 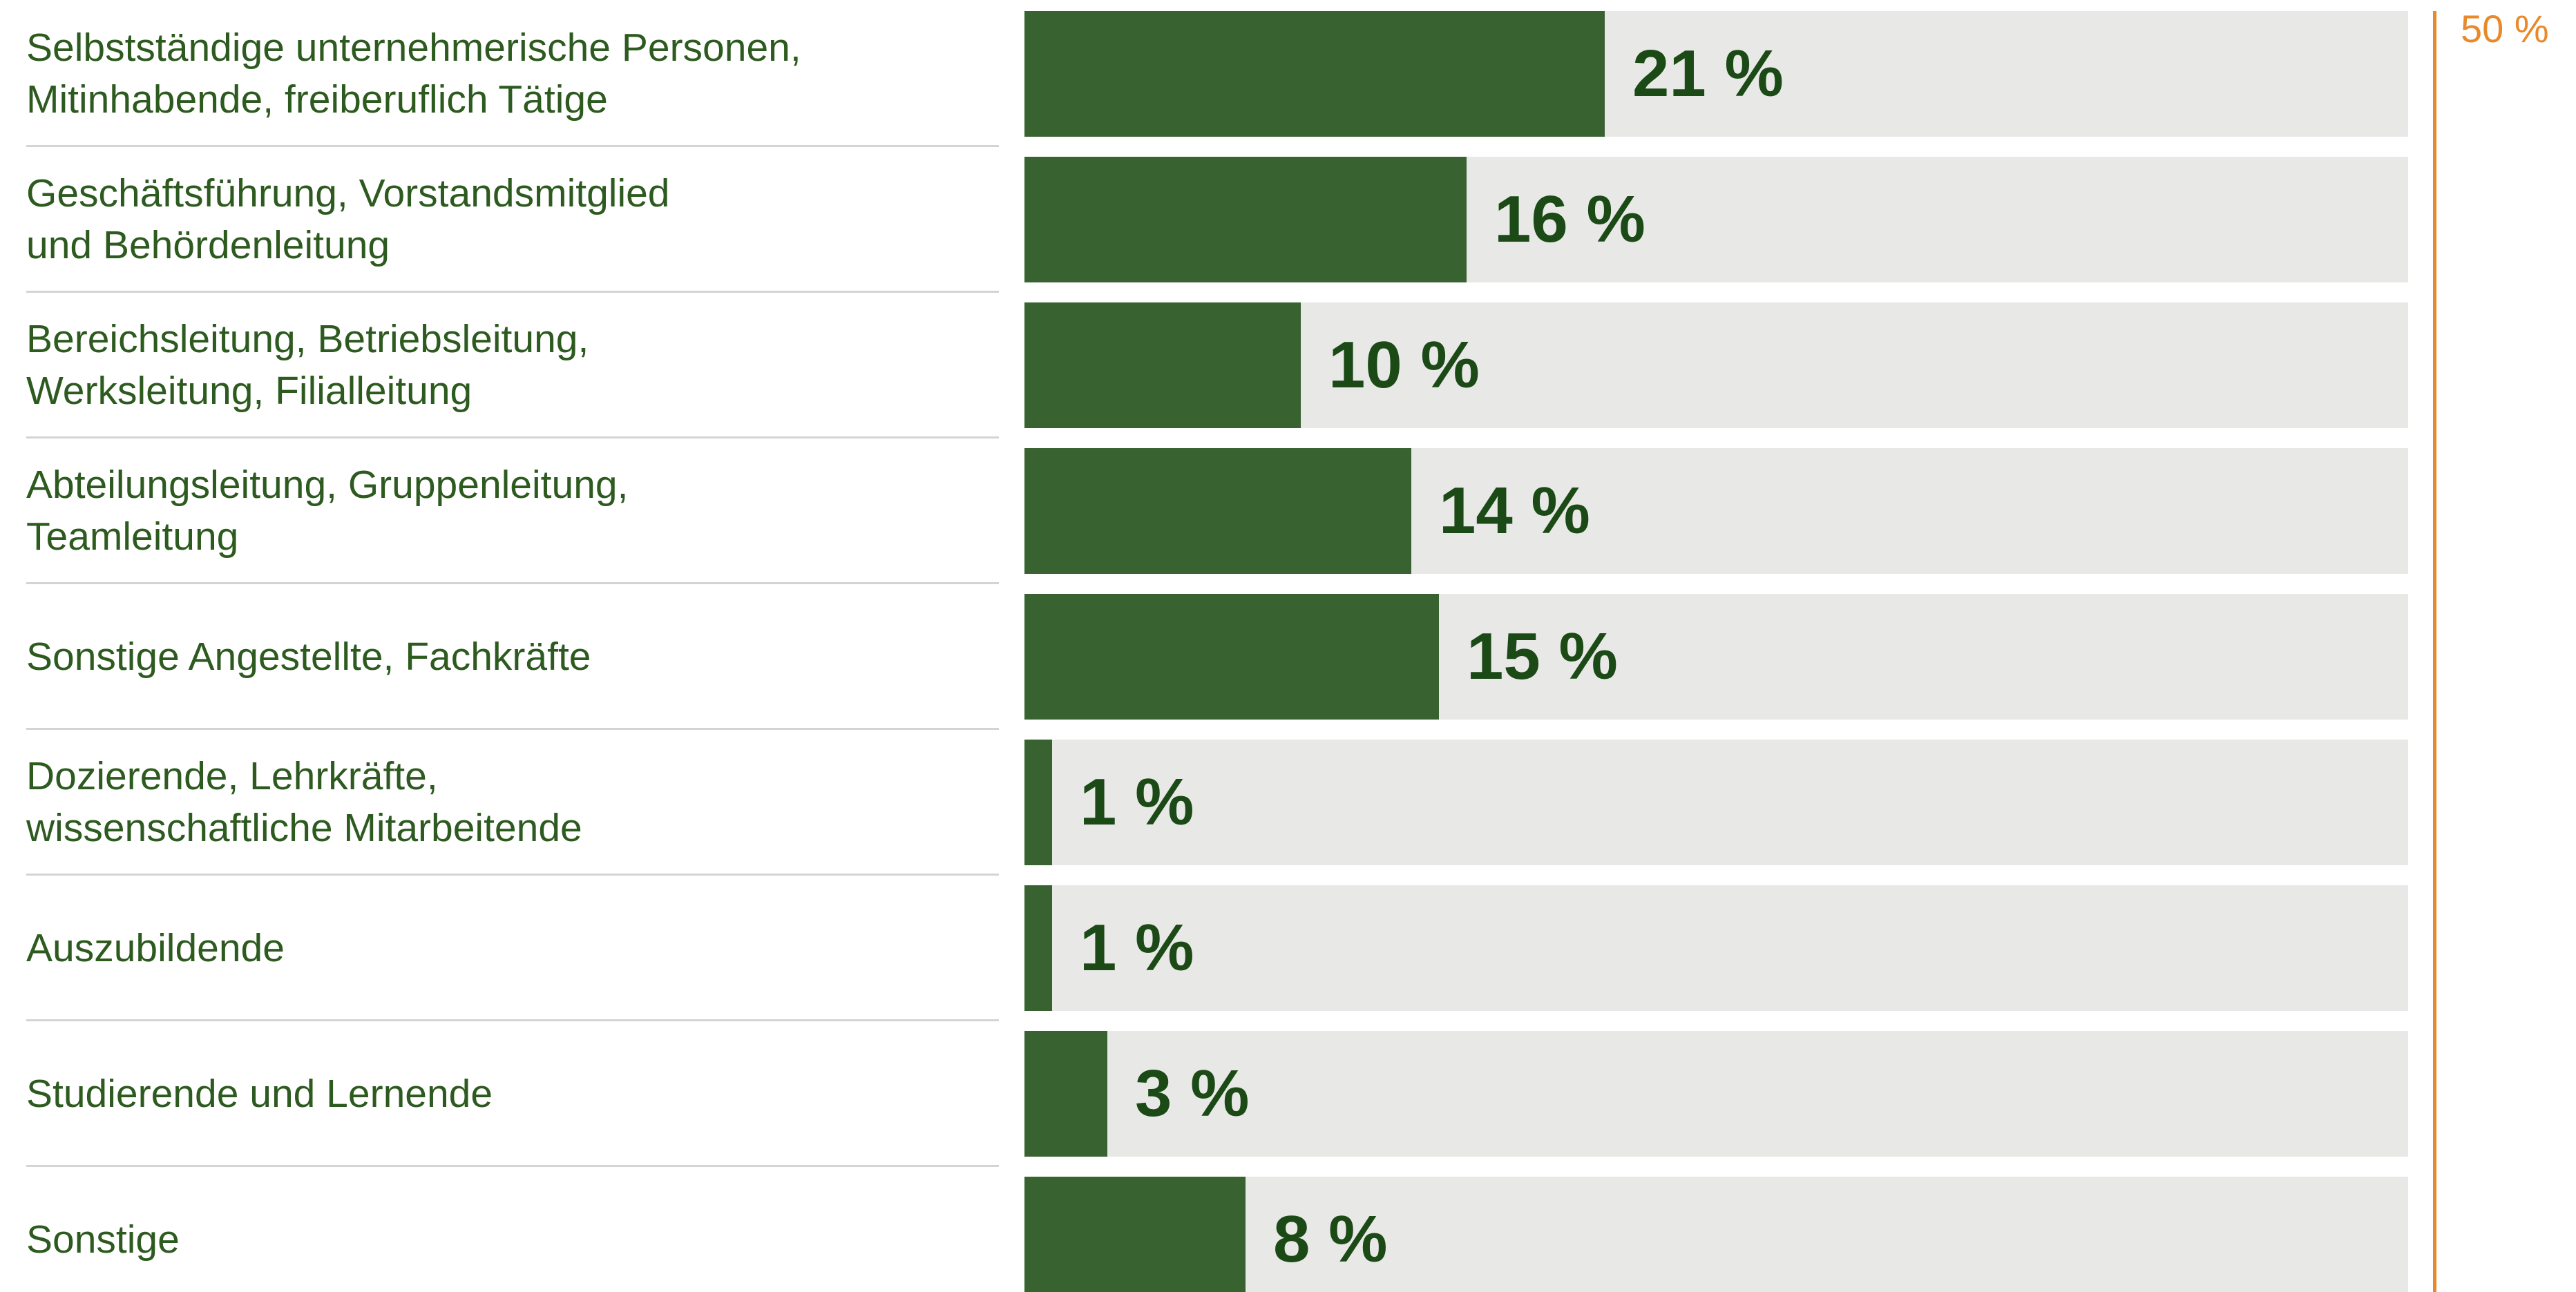 What do you see at coordinates (308, 657) in the screenshot?
I see `category-label: Sonstige Angestellte, Fachkräfte` at bounding box center [308, 657].